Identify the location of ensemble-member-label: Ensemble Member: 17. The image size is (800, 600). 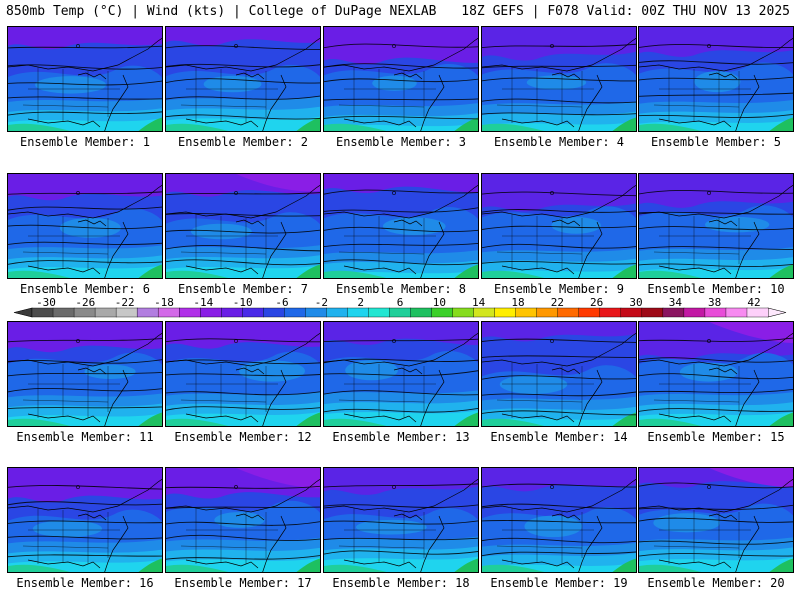
(243, 583).